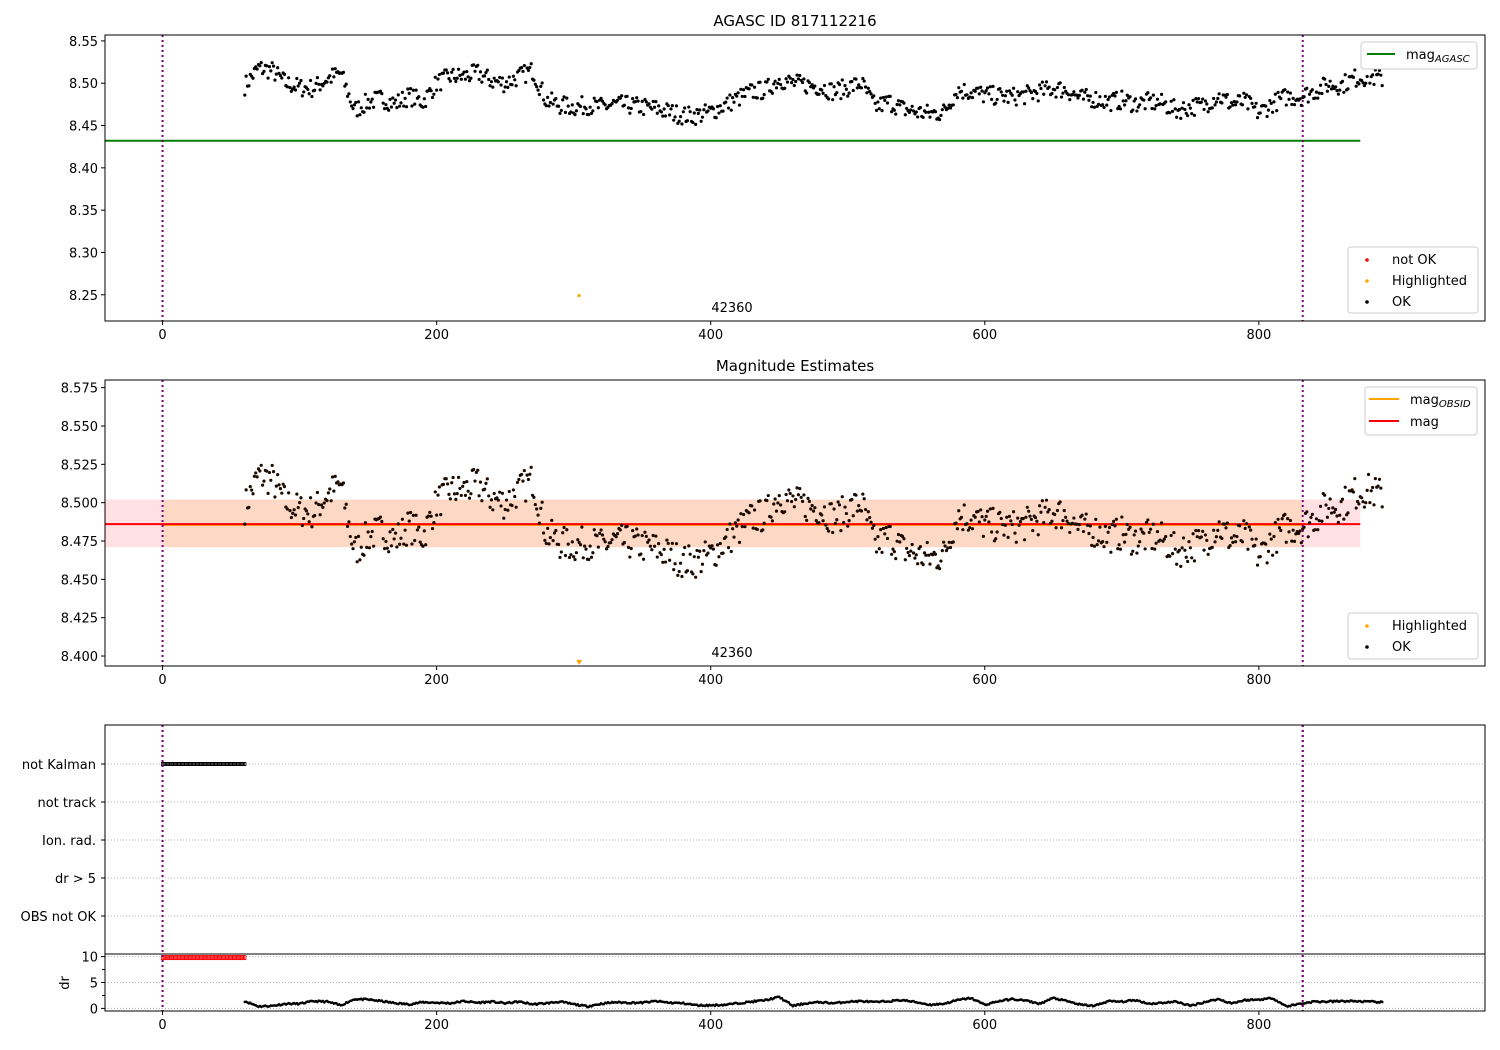  What do you see at coordinates (1367, 626) in the screenshot?
I see `legend-marker-highlighted` at bounding box center [1367, 626].